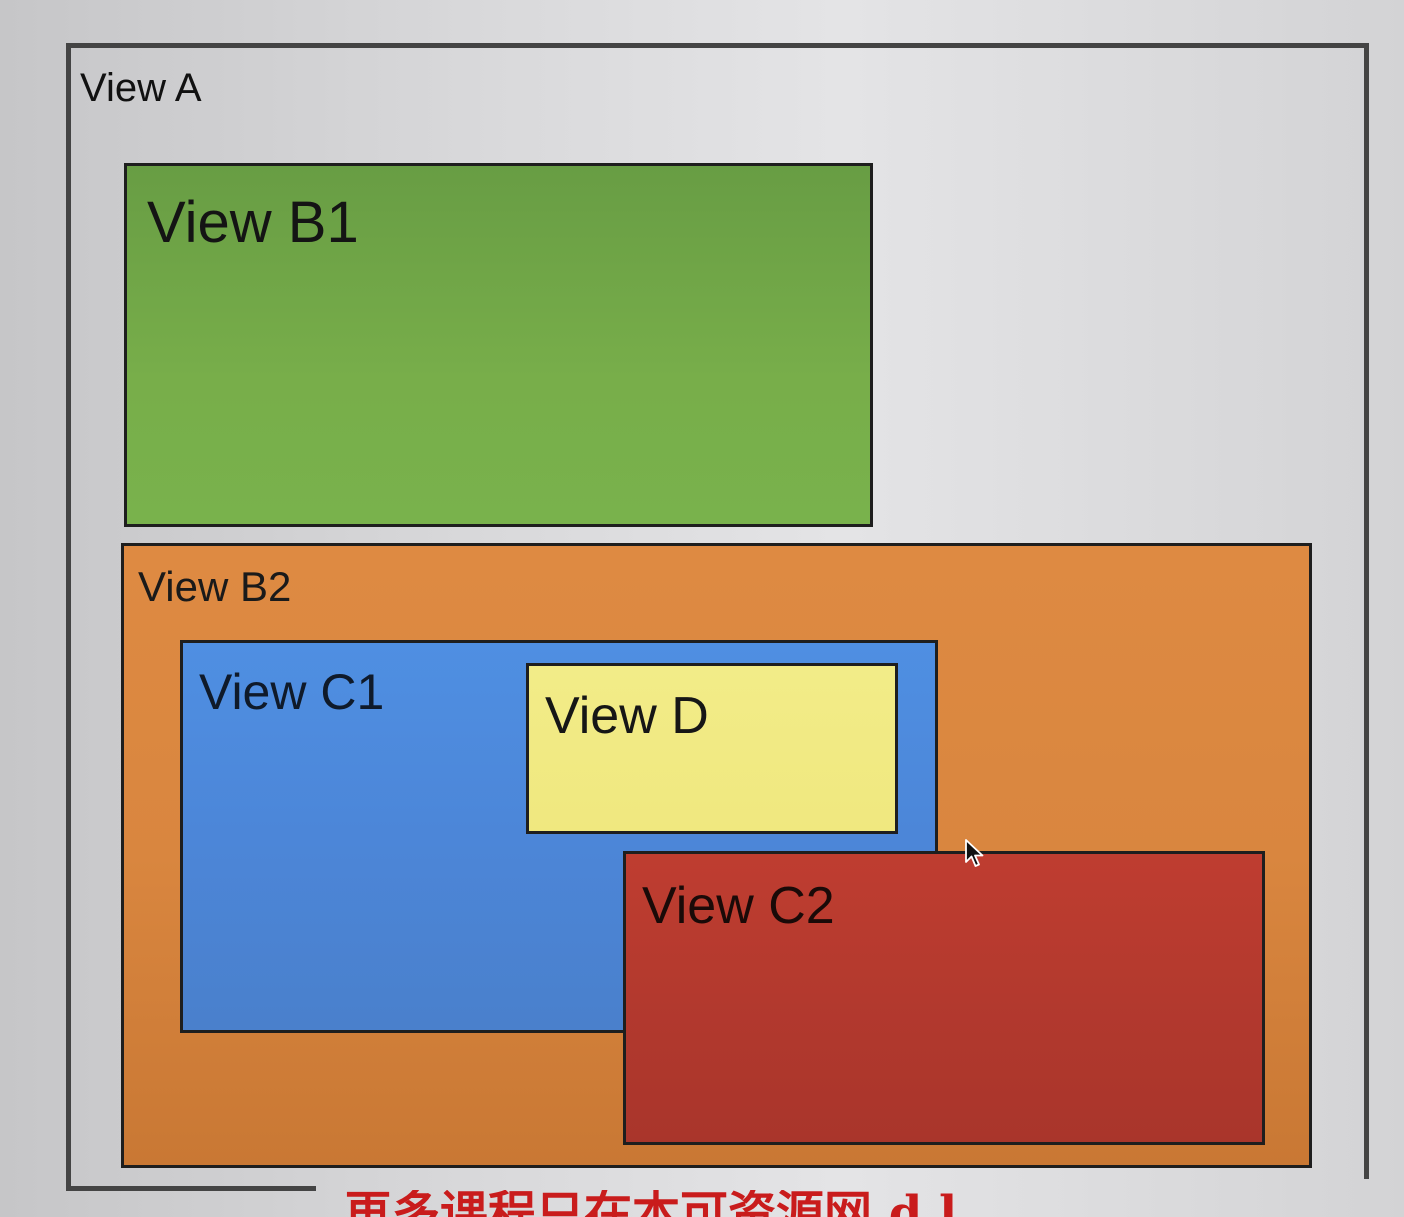 The width and height of the screenshot is (1404, 1217). Describe the element at coordinates (974, 853) in the screenshot. I see `mouse-pointer-icon` at that location.